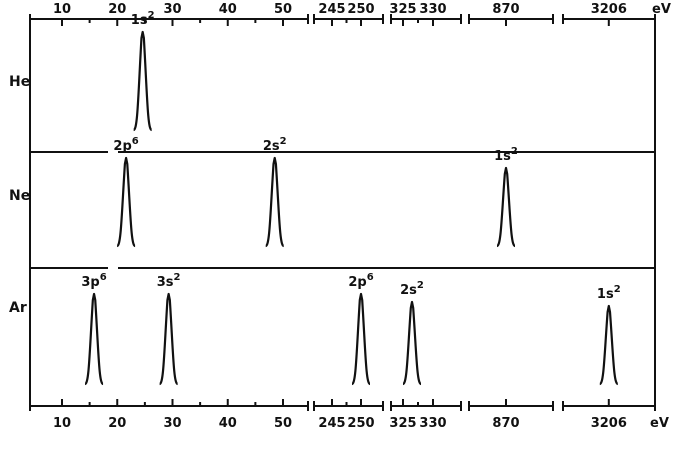 This screenshot has height=466, width=680. Describe the element at coordinates (62, 9) in the screenshot. I see `top-tick-label-10: 10` at that location.